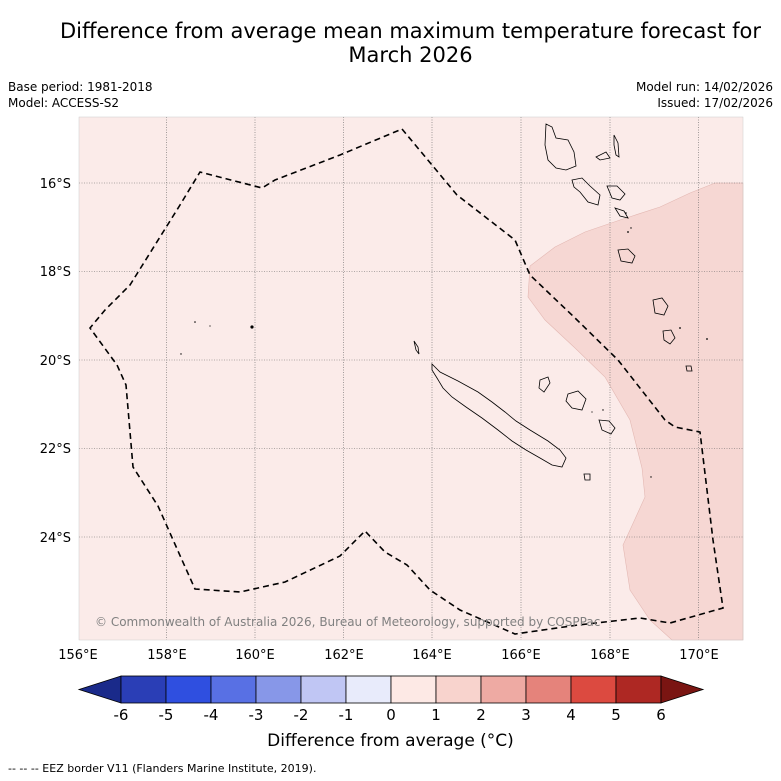 The height and width of the screenshot is (781, 781). I want to click on lon-label: 162°E, so click(344, 655).